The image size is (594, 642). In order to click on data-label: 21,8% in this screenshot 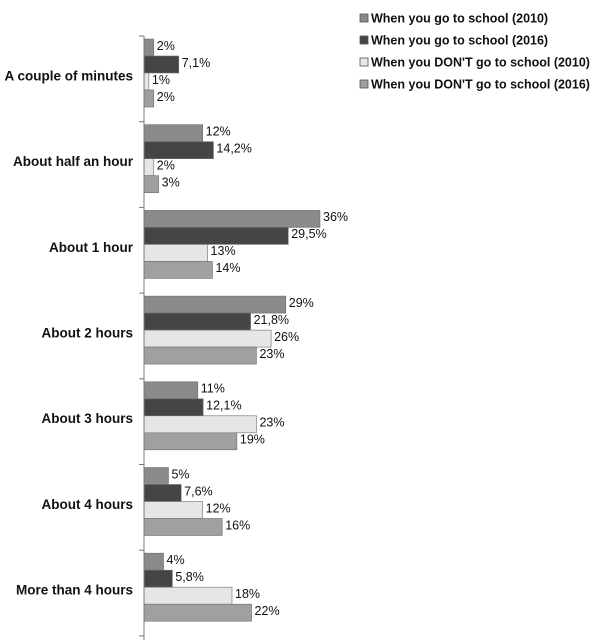, I will do `click(271, 320)`.